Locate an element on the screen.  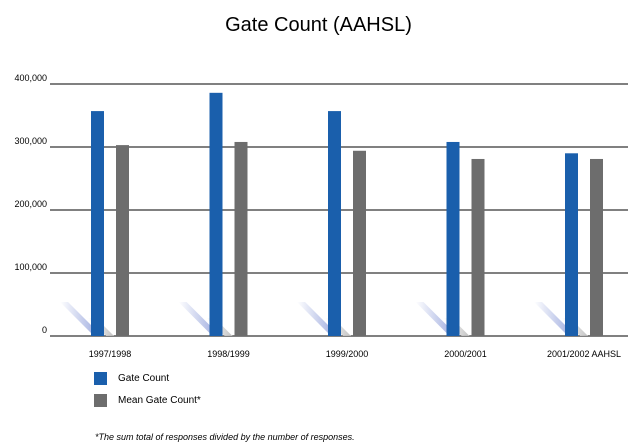
y-tick-label: 0 is located at coordinates (44, 330).